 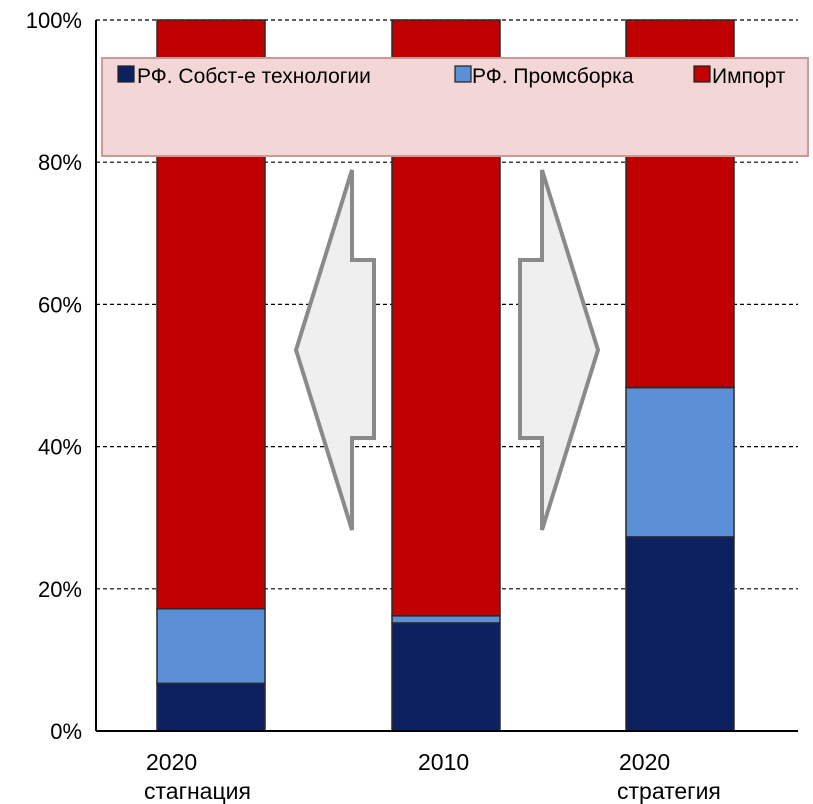 I want to click on legend-label: Импорт, so click(x=749, y=76).